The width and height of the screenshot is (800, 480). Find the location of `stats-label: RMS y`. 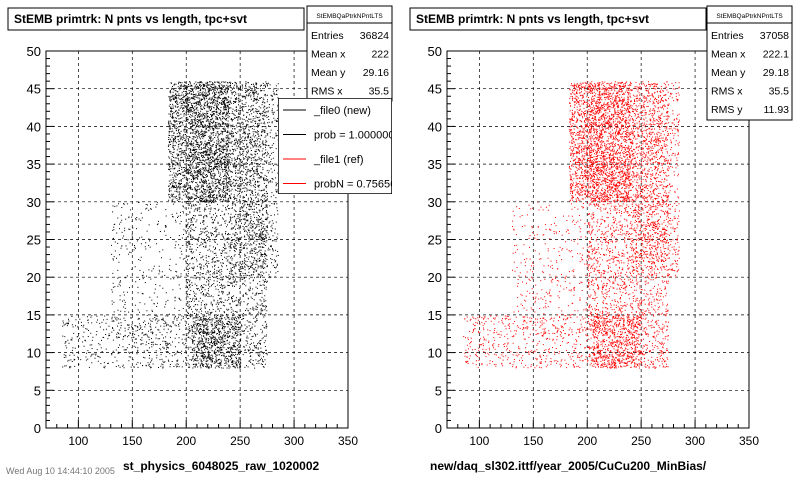

stats-label: RMS y is located at coordinates (727, 110).